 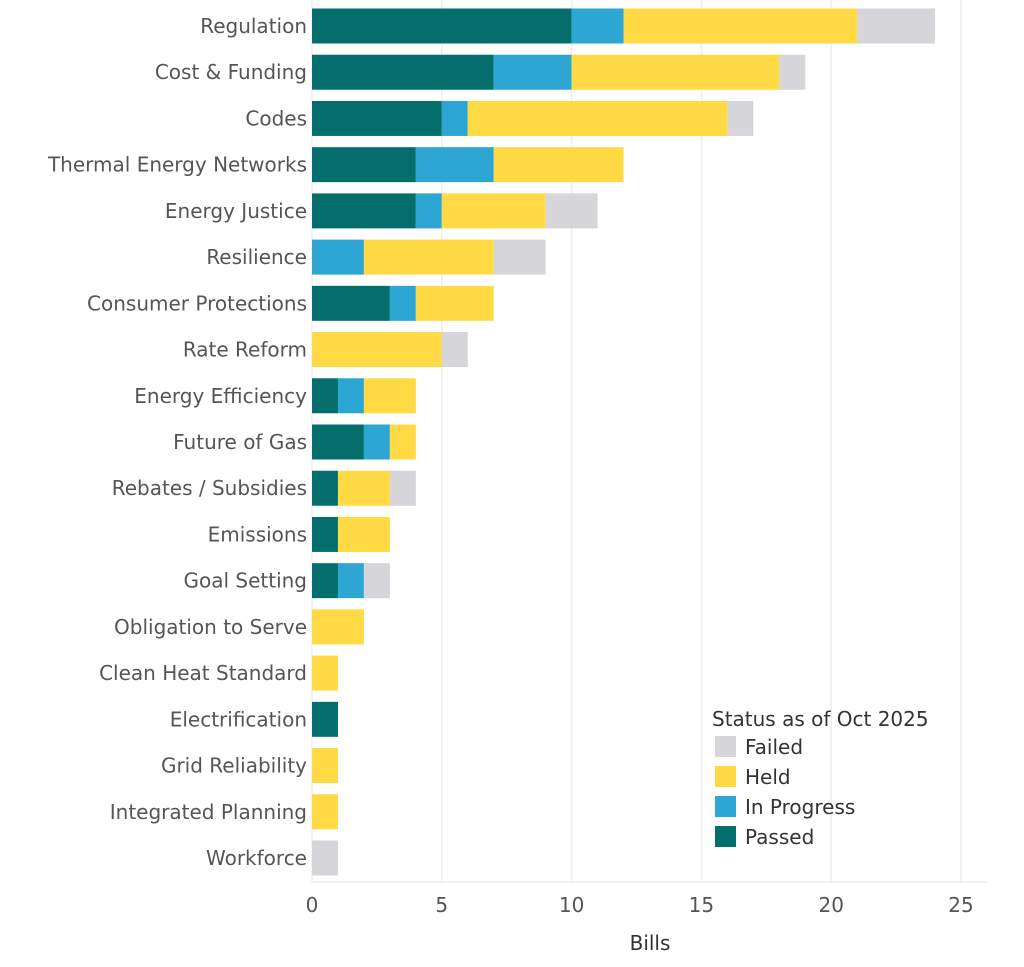 I want to click on category-label: Energy Efficiency, so click(x=220, y=396).